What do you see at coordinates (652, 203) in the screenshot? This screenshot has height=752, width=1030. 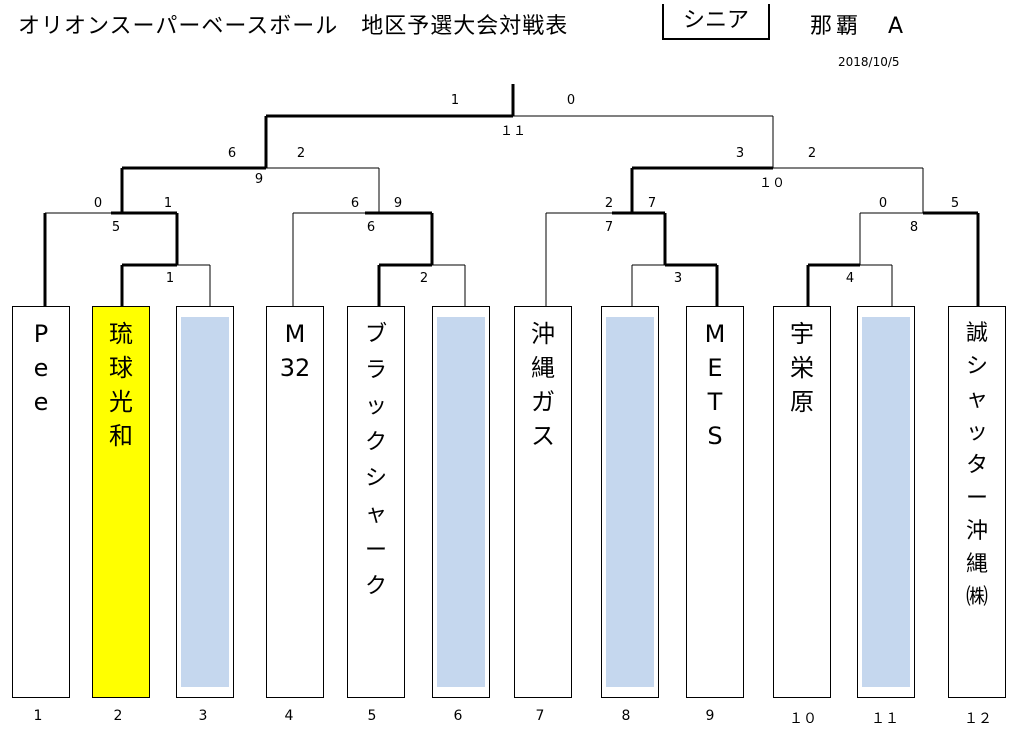 I see `score-m7v8-right: 7` at bounding box center [652, 203].